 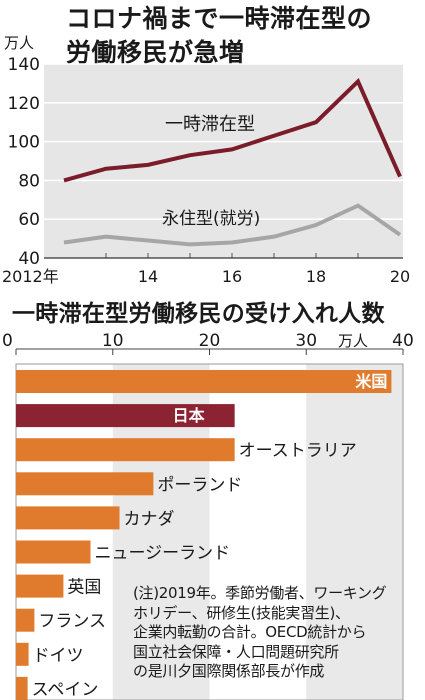 What do you see at coordinates (198, 314) in the screenshot?
I see `bar-chart-title: 一時滞在型労働移民の受け入れ人数` at bounding box center [198, 314].